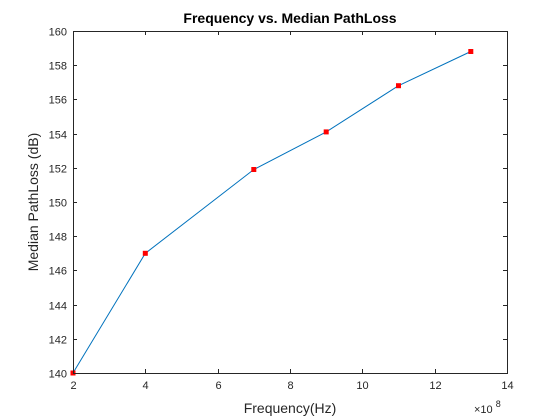  I want to click on y-tick-label: 158, so click(58, 67).